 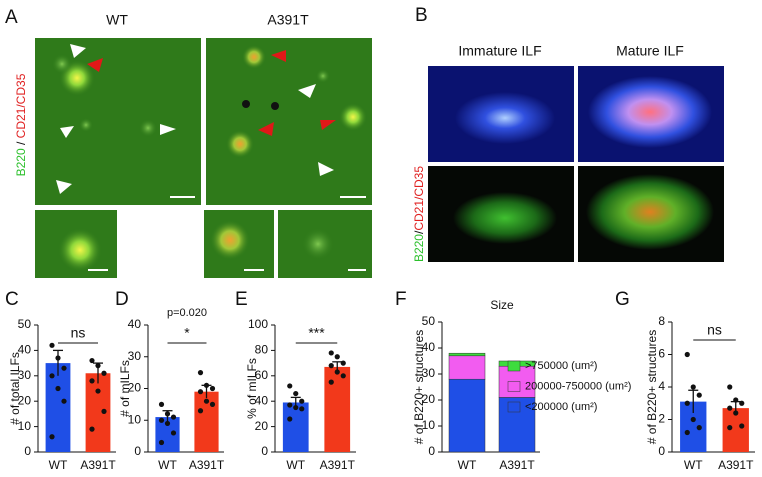 I want to click on y-tick-label: 60, so click(x=262, y=375).